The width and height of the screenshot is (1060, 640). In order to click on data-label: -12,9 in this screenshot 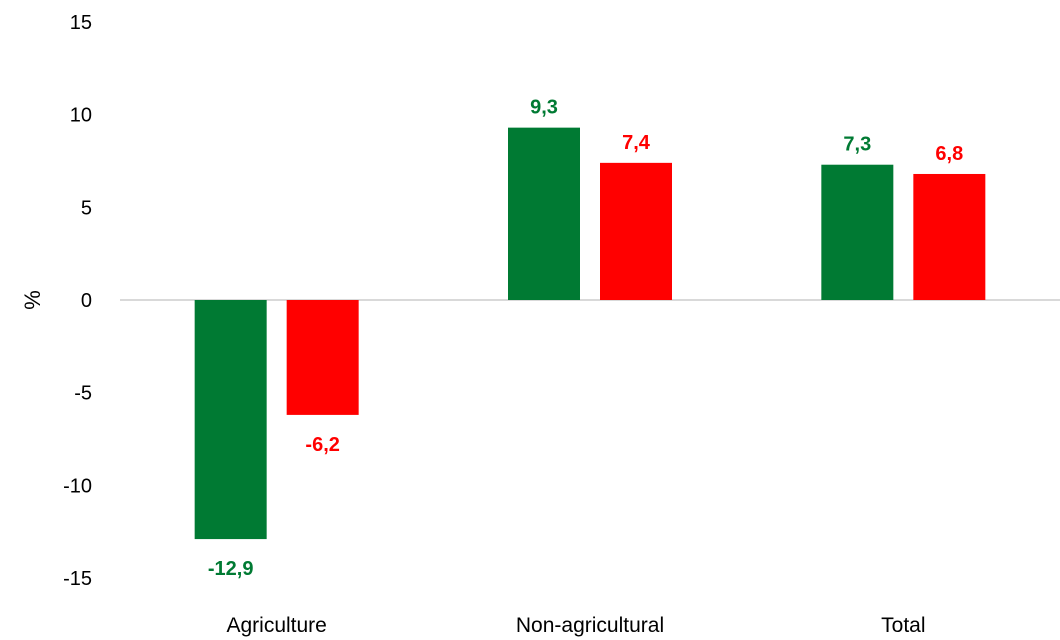, I will do `click(231, 569)`.